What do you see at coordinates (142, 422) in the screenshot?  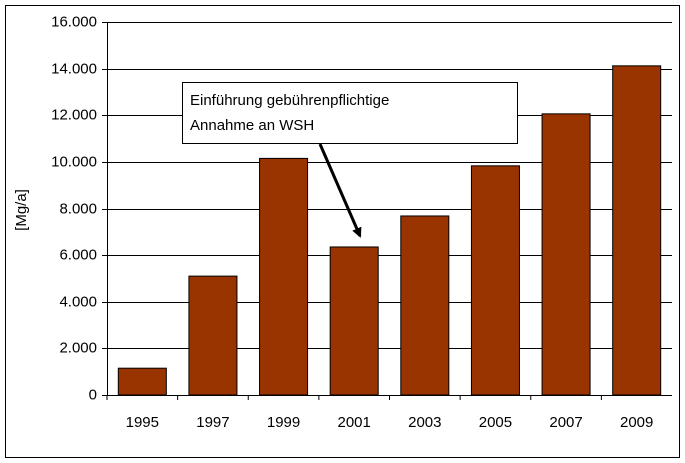 I see `x-tick-label: 1995` at bounding box center [142, 422].